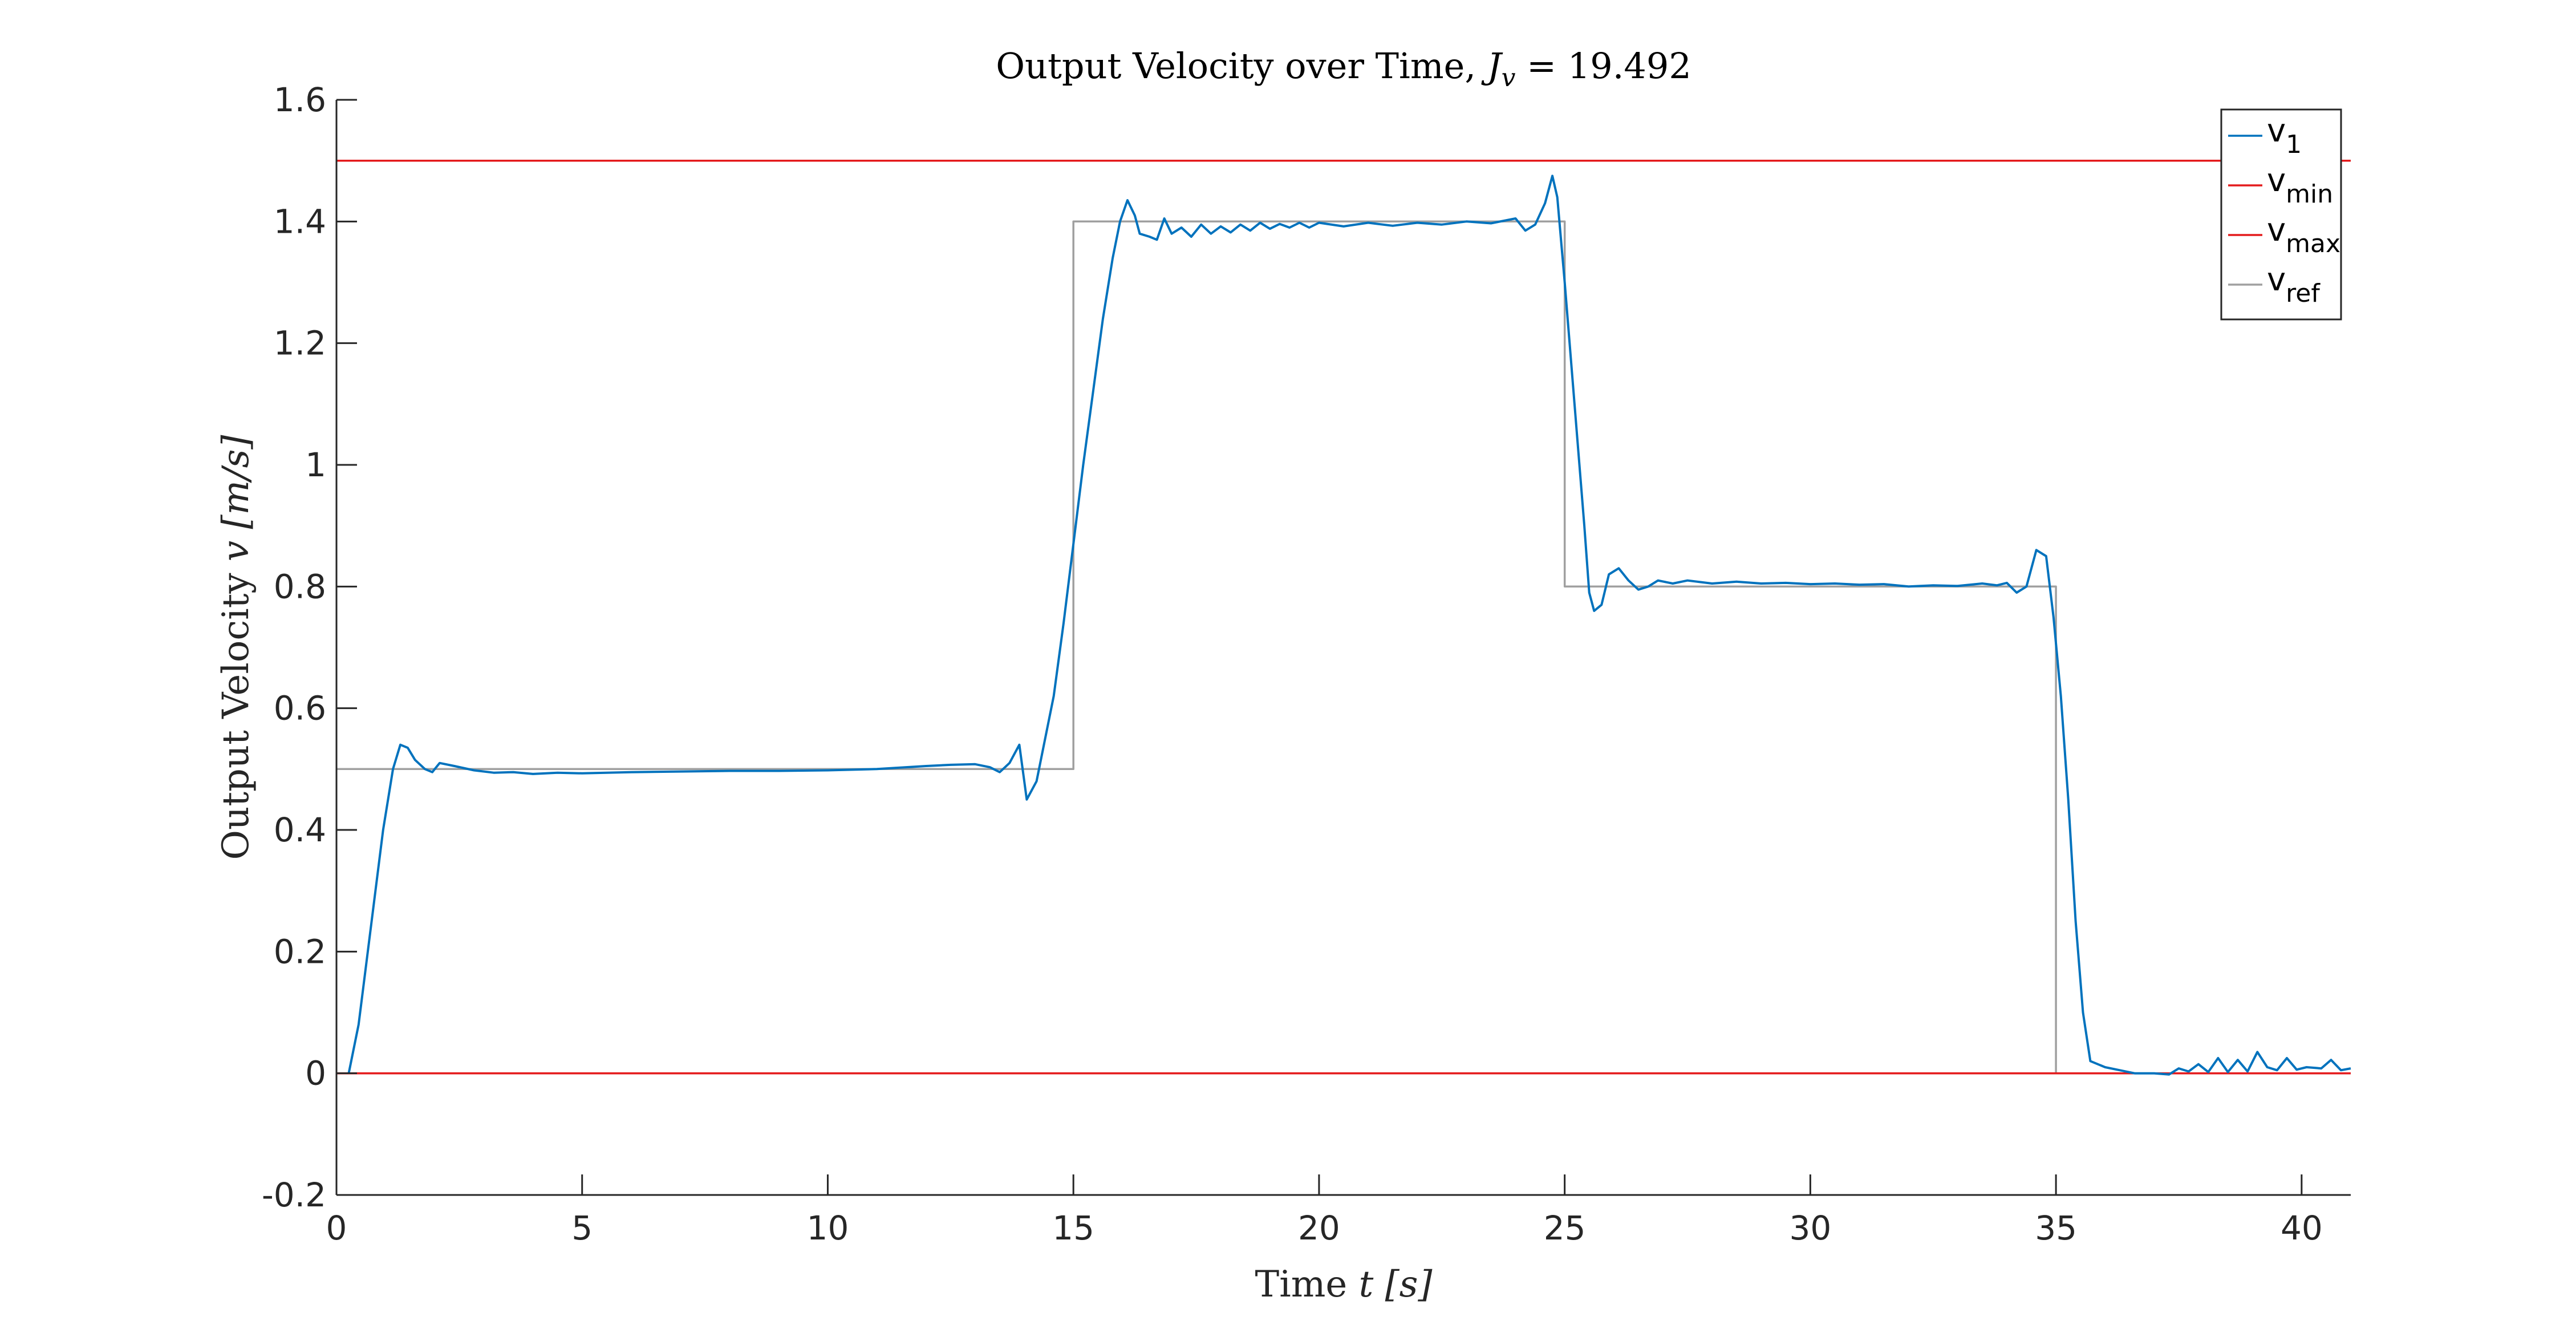 The height and width of the screenshot is (1333, 2576). I want to click on y-tick-label: 0.2, so click(300, 951).